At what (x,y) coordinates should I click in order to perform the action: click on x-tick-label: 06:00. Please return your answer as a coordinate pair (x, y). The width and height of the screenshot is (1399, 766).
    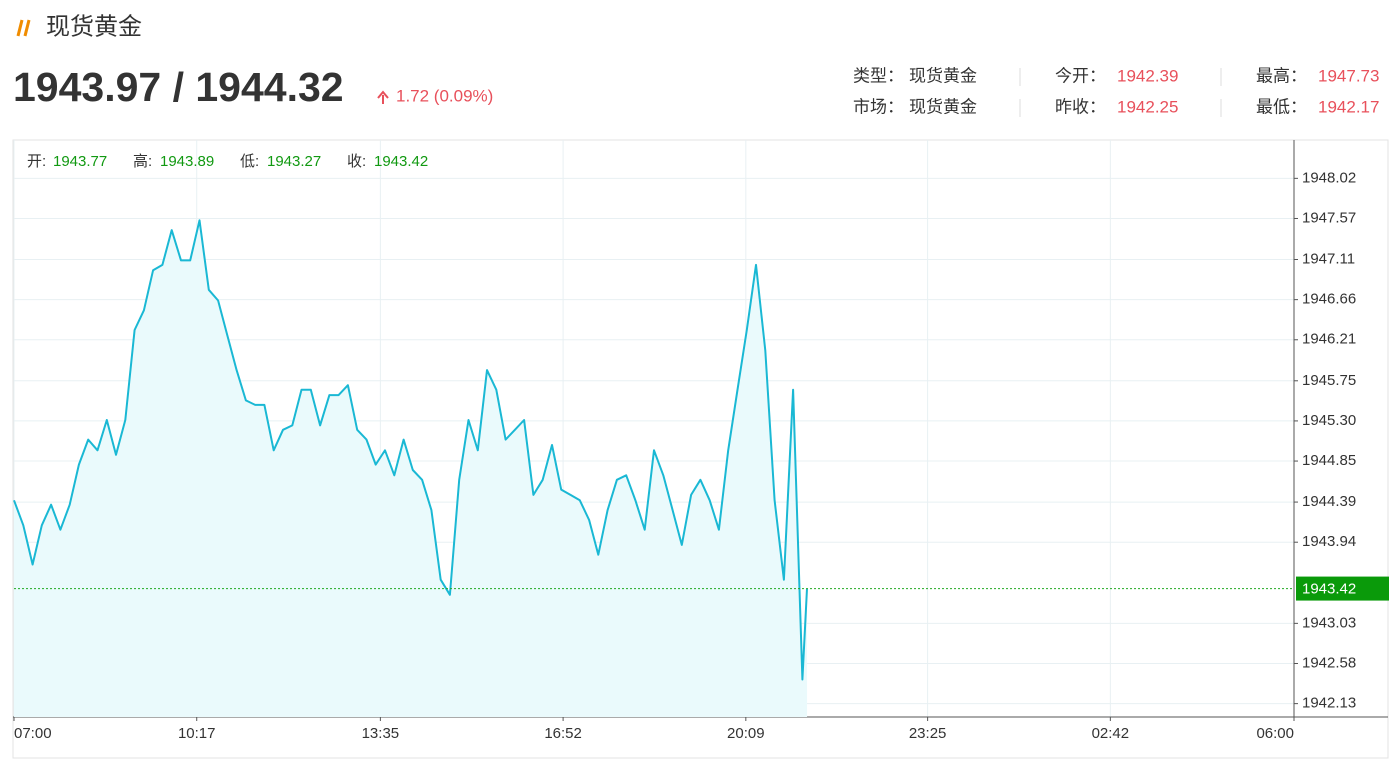
    Looking at the image, I should click on (1275, 733).